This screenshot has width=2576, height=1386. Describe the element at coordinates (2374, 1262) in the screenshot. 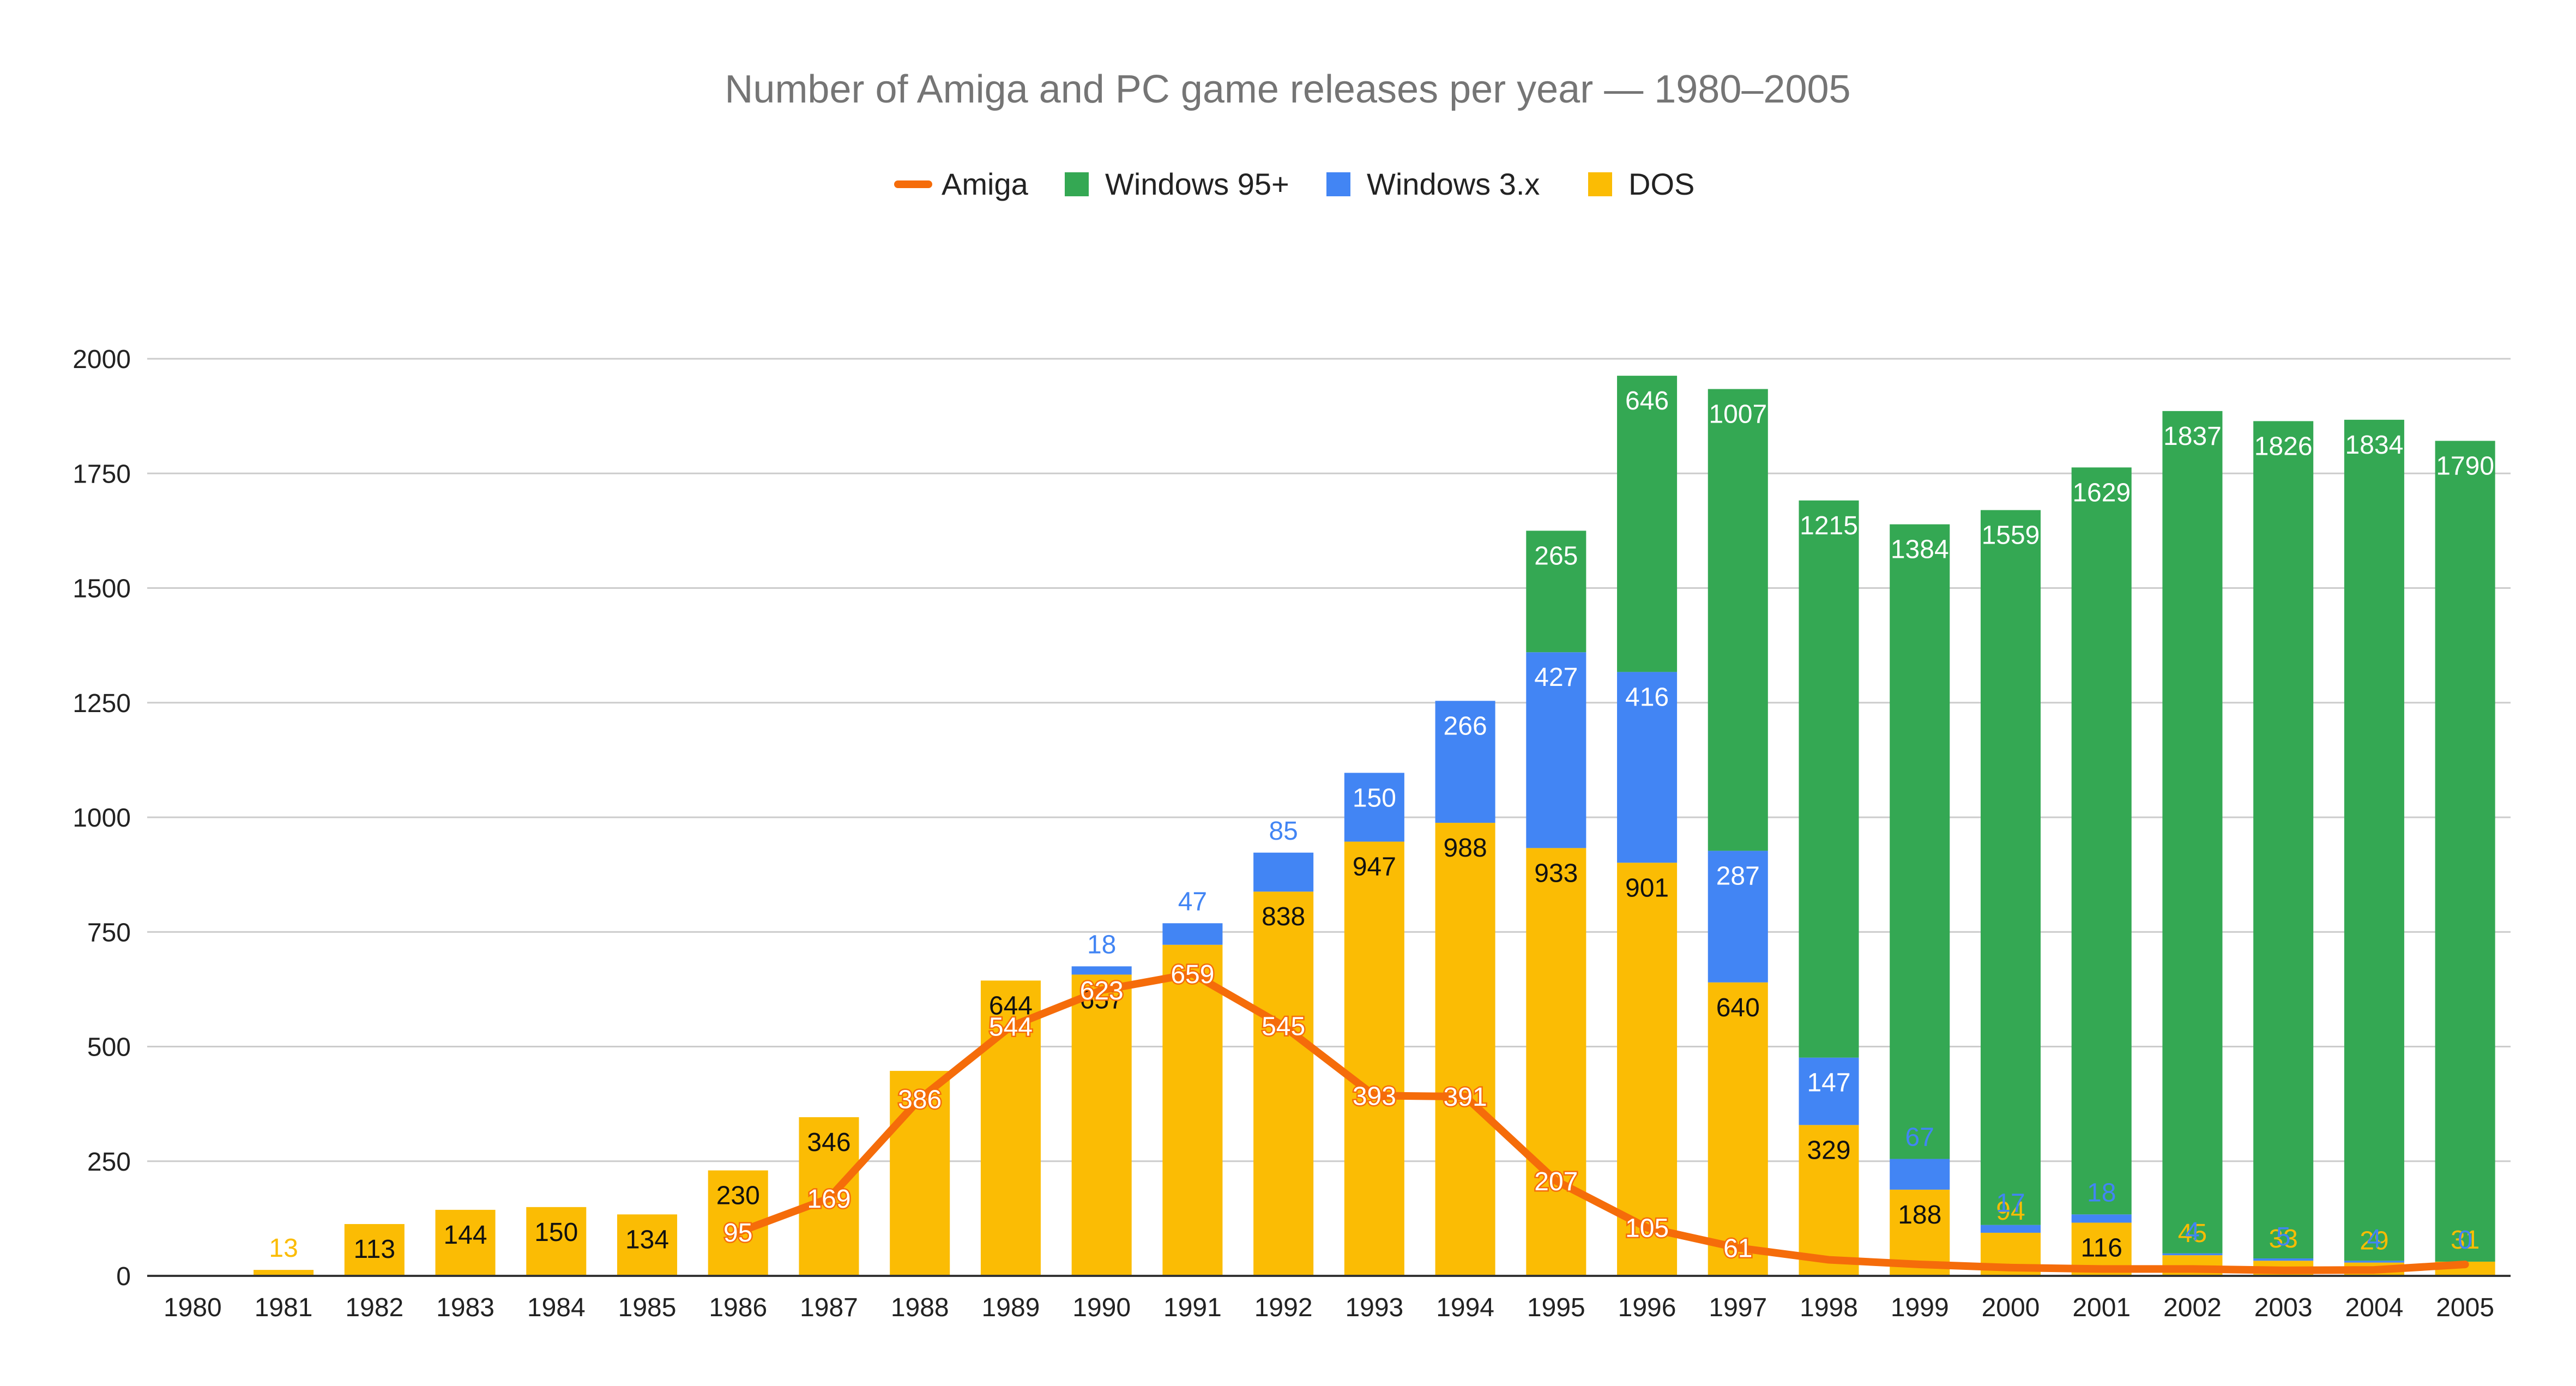

I see `bar-windows-3-x-2004` at that location.